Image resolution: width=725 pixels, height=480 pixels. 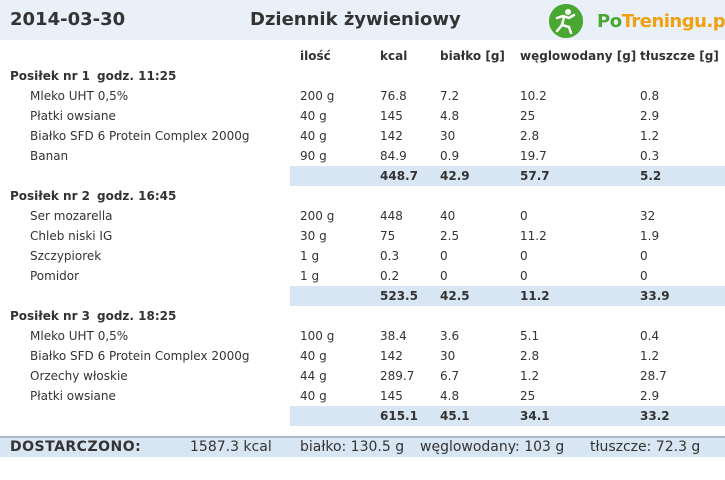 I want to click on cell-protein: 0.9, so click(x=450, y=156).